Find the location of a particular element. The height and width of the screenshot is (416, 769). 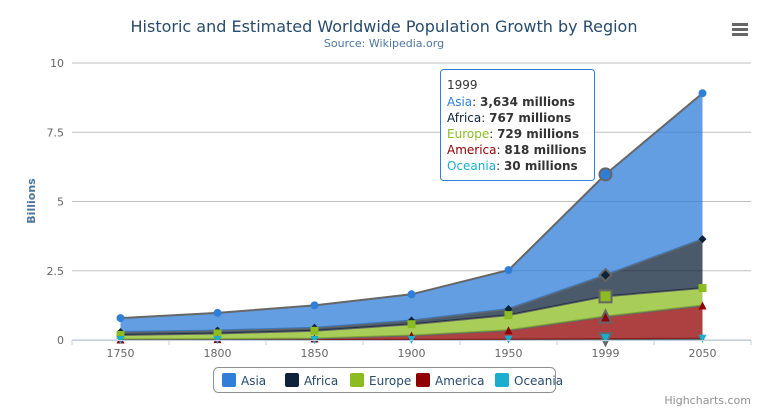

tooltip-row: Asia: 3,634 millions is located at coordinates (511, 102).